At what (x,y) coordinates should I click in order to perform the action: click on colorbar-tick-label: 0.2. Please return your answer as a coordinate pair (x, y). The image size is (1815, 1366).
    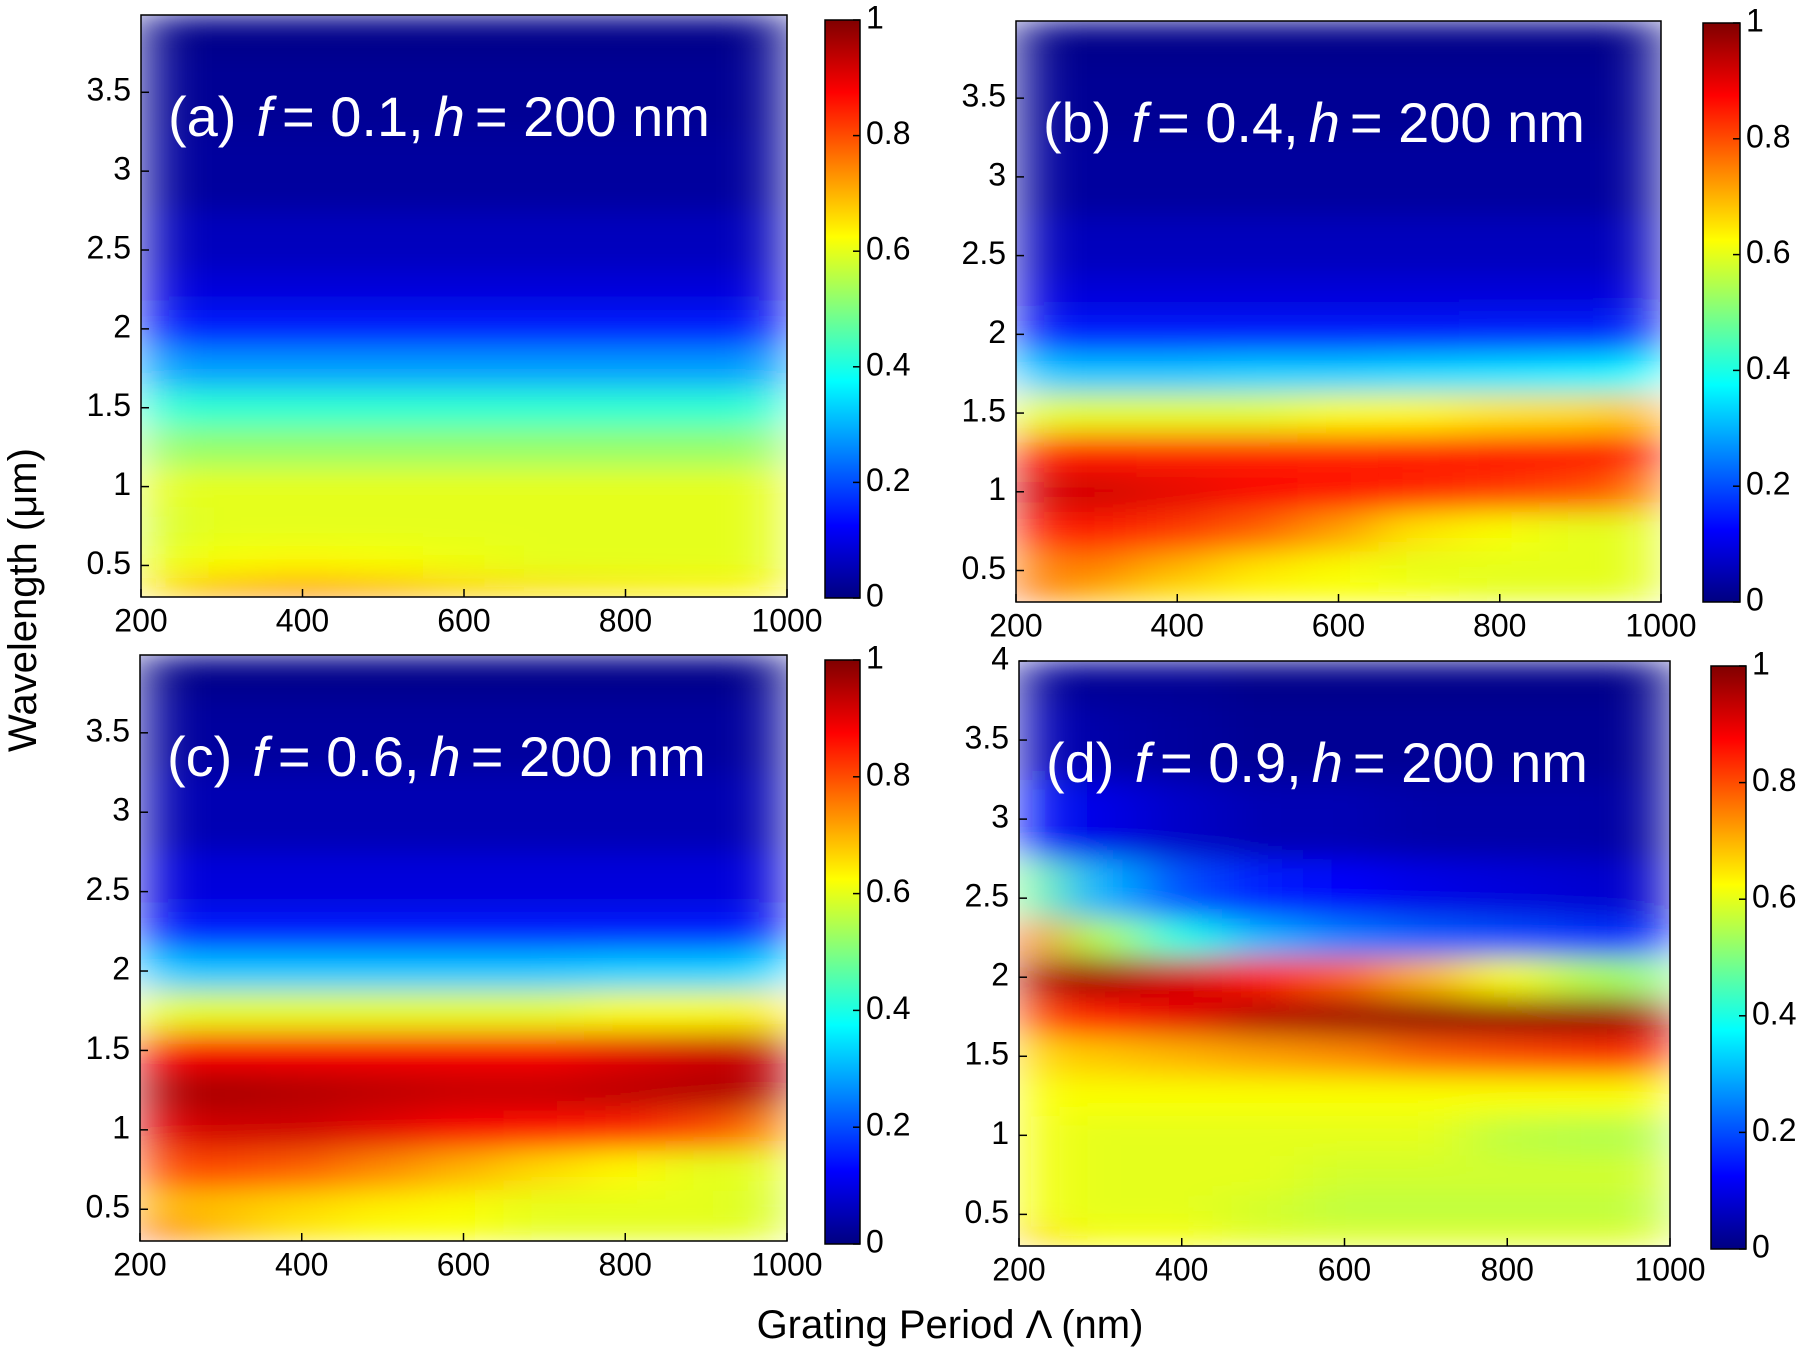
    Looking at the image, I should click on (888, 480).